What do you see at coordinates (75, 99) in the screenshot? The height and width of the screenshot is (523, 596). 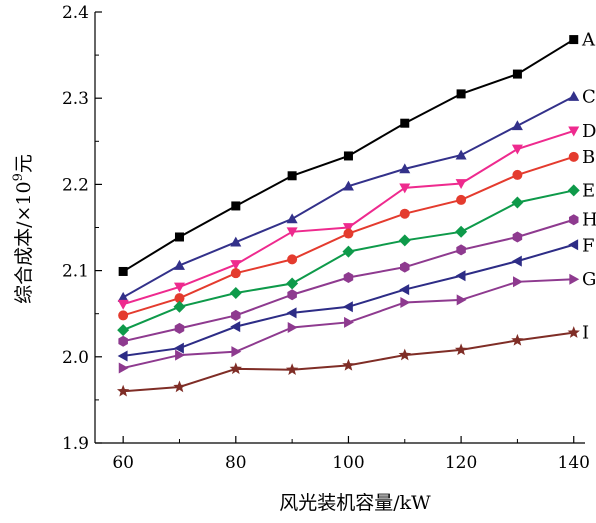 I see `y-tick-label: 2.3` at bounding box center [75, 99].